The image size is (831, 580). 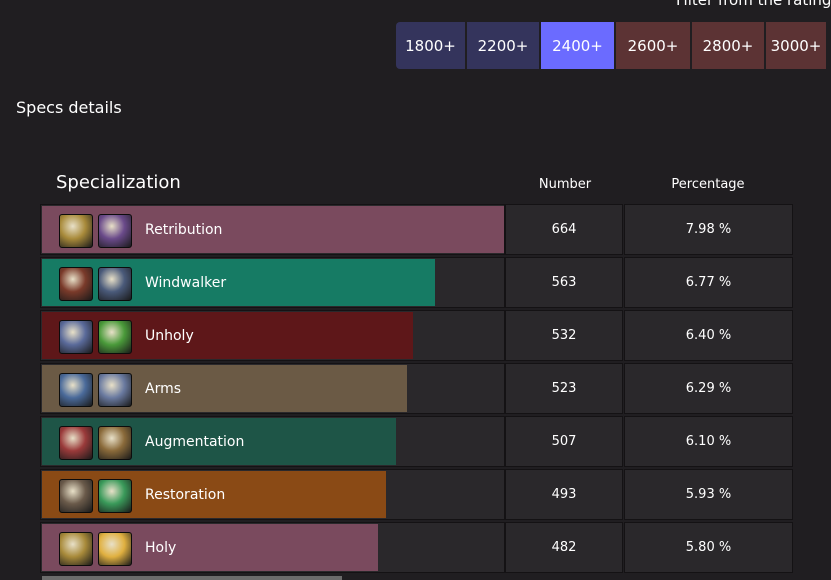 What do you see at coordinates (272, 494) in the screenshot?
I see `spec-cell: Restoration` at bounding box center [272, 494].